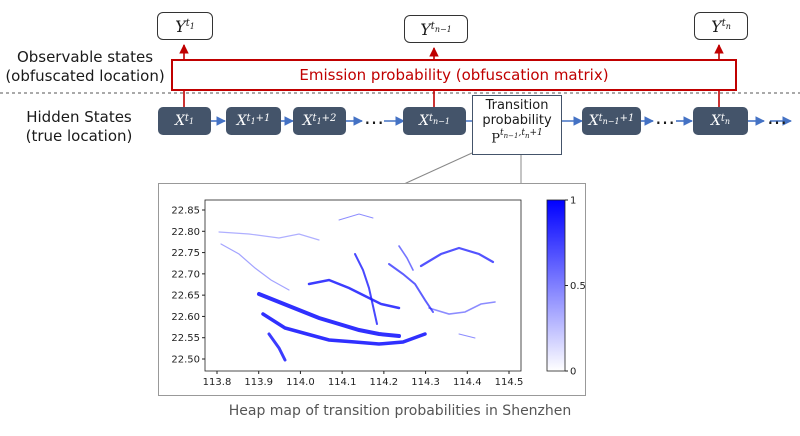 This screenshot has width=800, height=436. What do you see at coordinates (185, 296) in the screenshot?
I see `y-tick-label: 22.65` at bounding box center [185, 296].